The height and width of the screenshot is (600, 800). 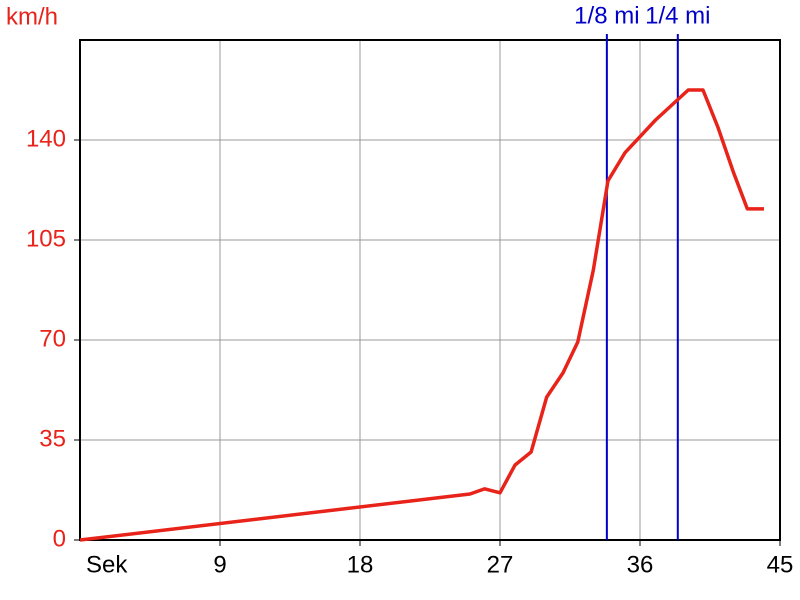 I want to click on marker-label: 1/8 mi, so click(x=606, y=15).